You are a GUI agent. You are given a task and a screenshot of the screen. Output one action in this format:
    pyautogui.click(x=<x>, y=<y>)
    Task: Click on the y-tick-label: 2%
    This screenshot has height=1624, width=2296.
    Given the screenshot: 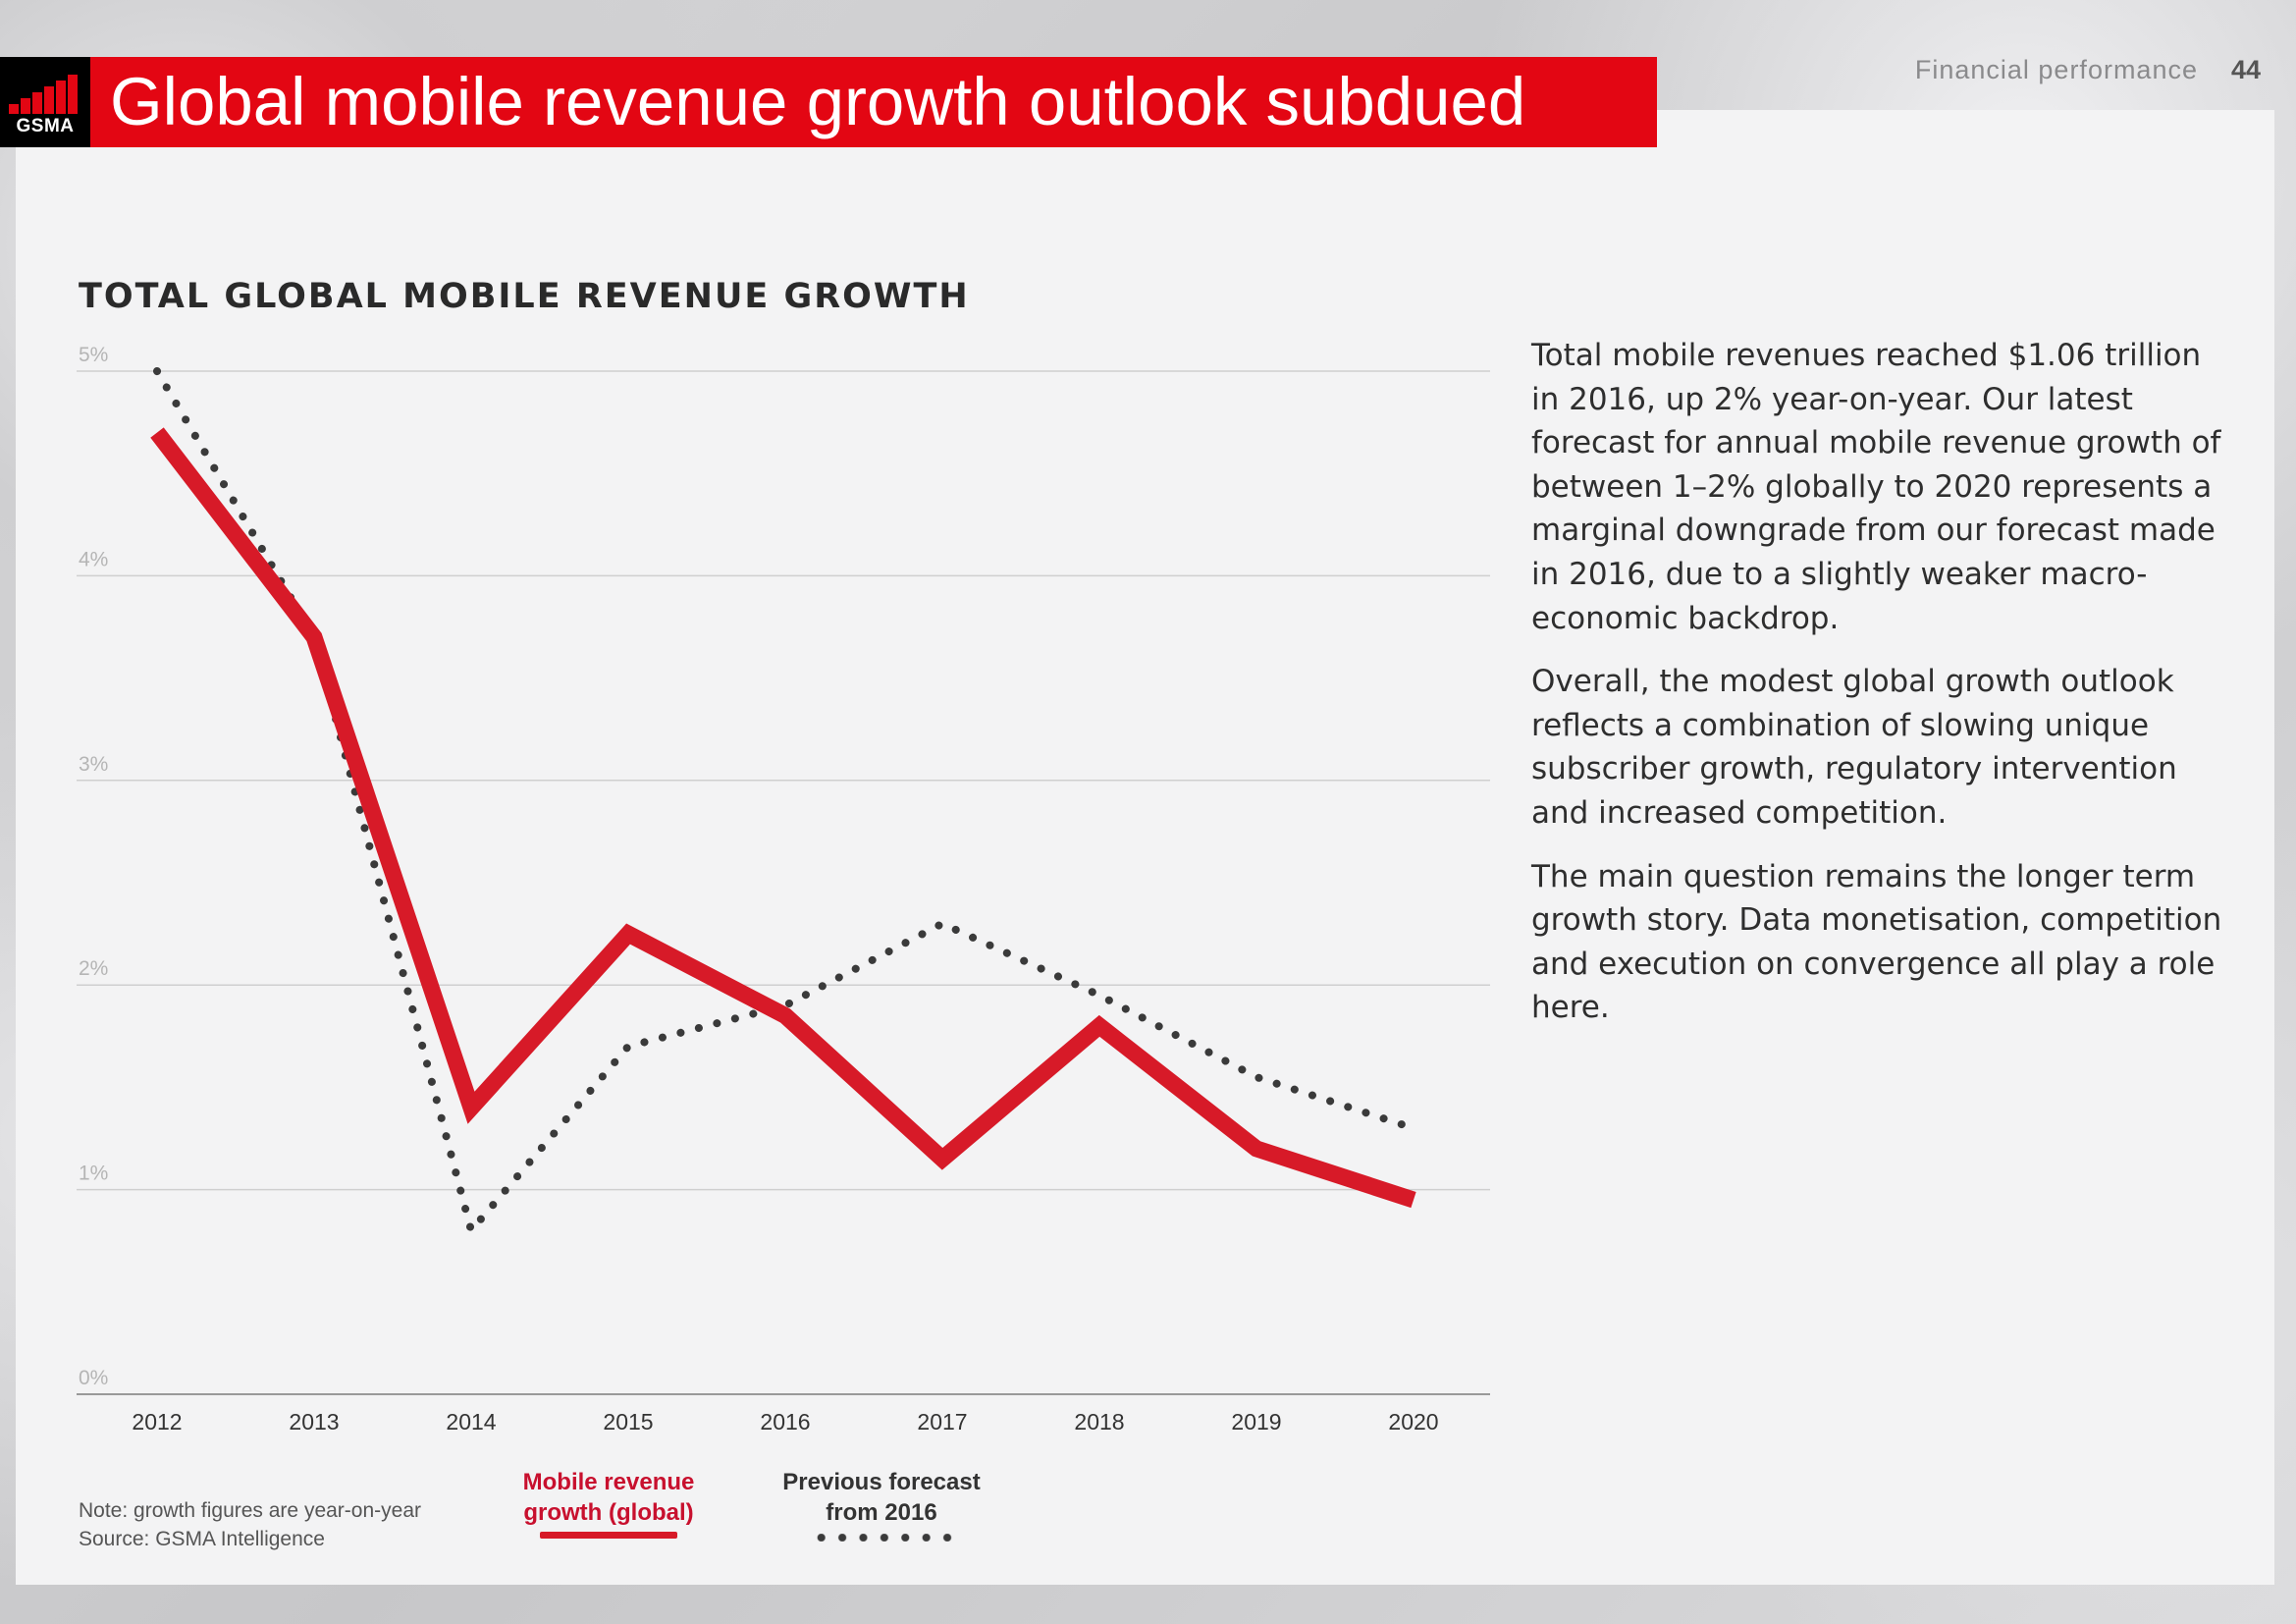 What is the action you would take?
    pyautogui.click(x=93, y=968)
    